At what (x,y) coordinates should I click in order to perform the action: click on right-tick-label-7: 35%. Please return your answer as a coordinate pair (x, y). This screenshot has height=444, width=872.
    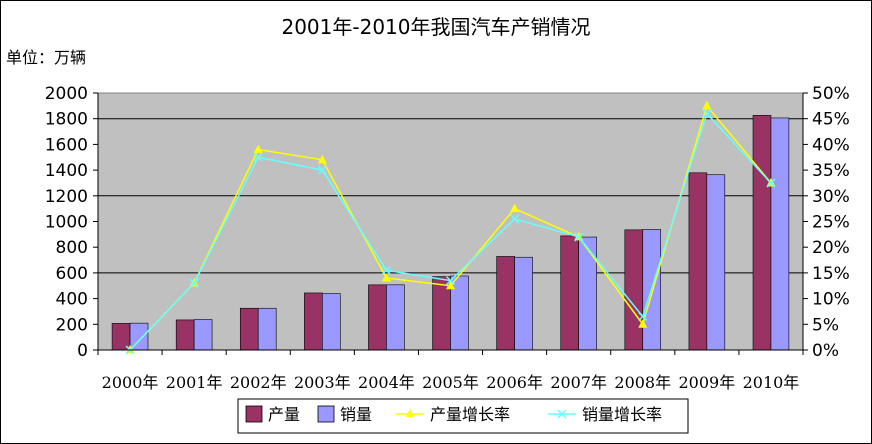
    Looking at the image, I should click on (831, 171).